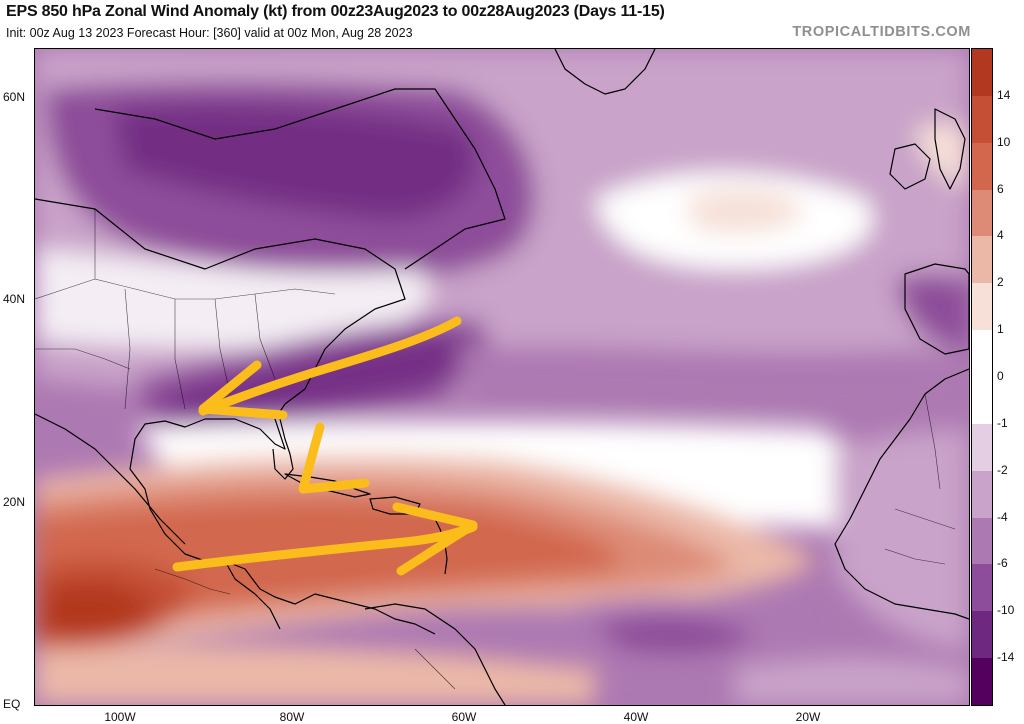 This screenshot has height=724, width=1024. Describe the element at coordinates (1002, 469) in the screenshot. I see `colorbar-tick-label: -2` at that location.